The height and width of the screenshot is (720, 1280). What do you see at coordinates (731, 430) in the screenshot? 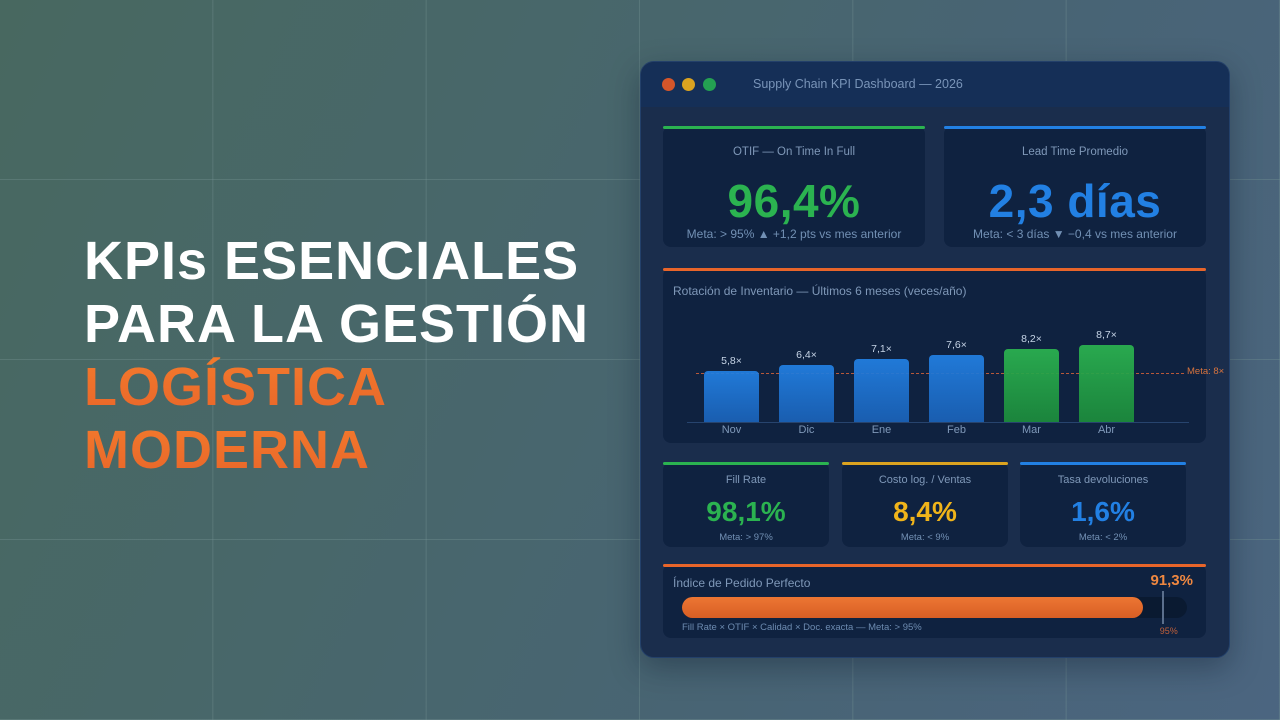
I see `x-axis-tick-label: Nov` at bounding box center [731, 430].